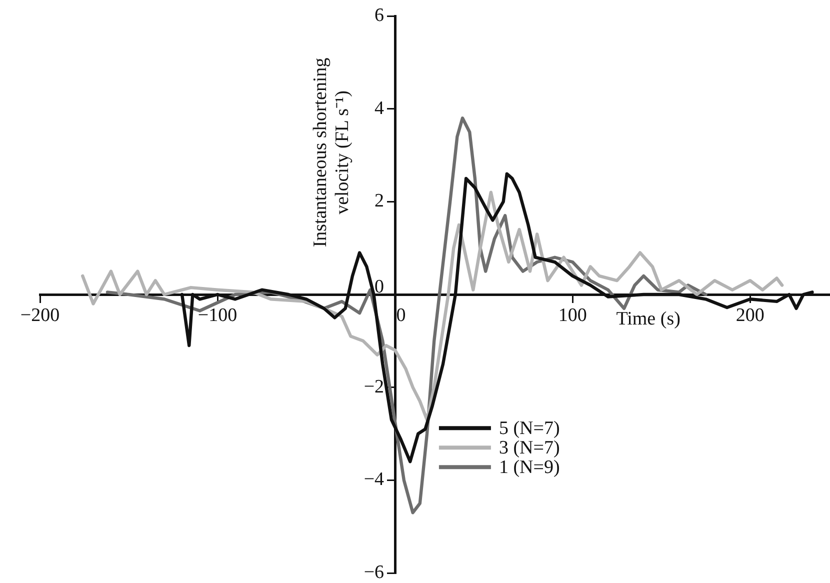  Describe the element at coordinates (648, 319) in the screenshot. I see `x-axis-title: Time (s)` at that location.